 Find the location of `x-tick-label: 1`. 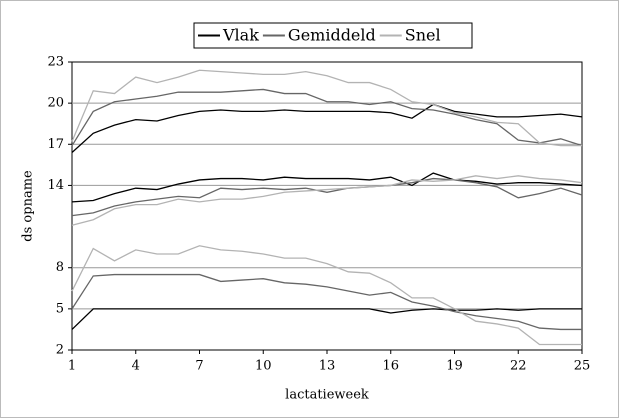

x-tick-label: 1 is located at coordinates (72, 366).